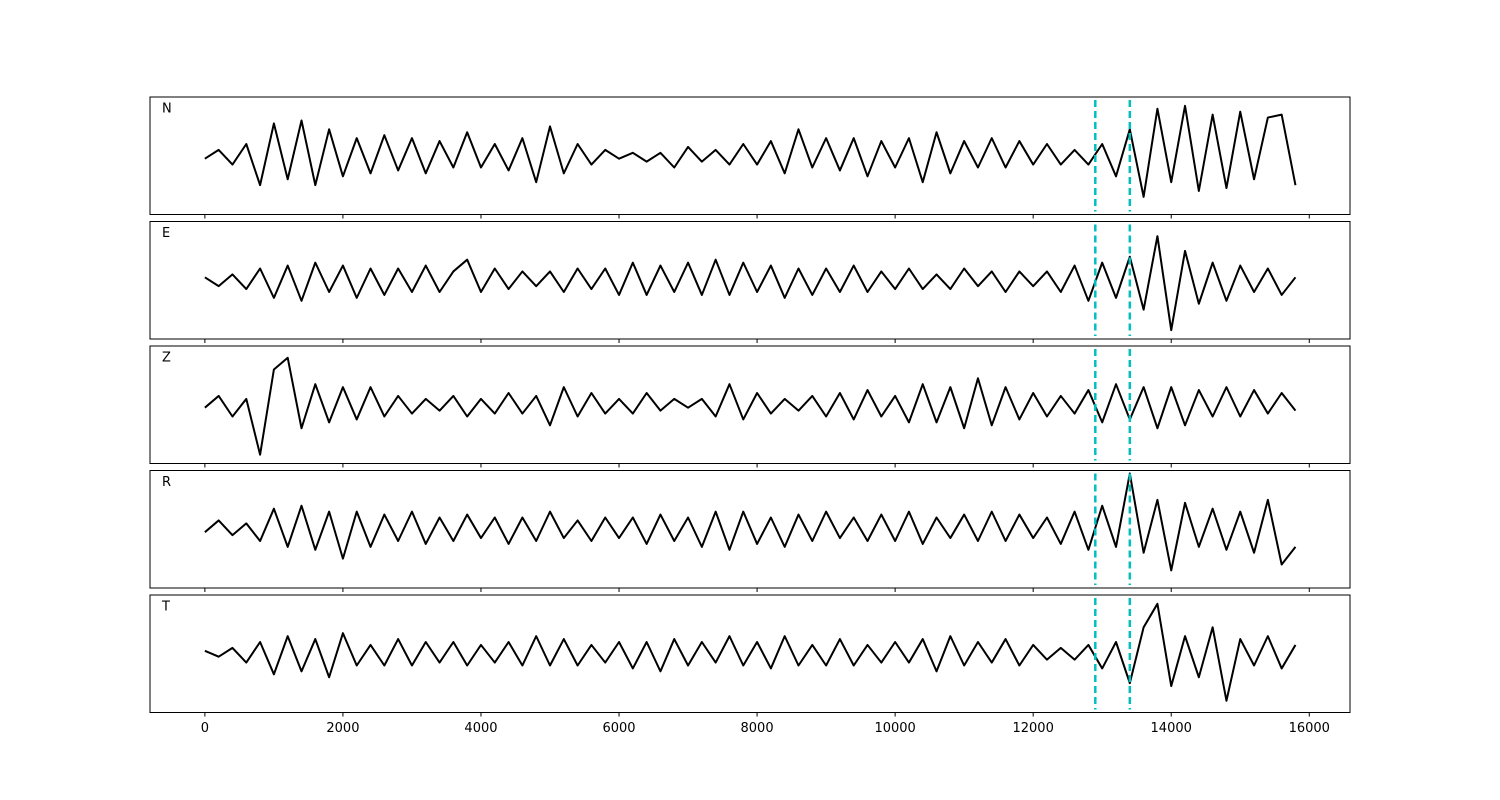  Describe the element at coordinates (480, 728) in the screenshot. I see `x-tick-label: 4000` at that location.